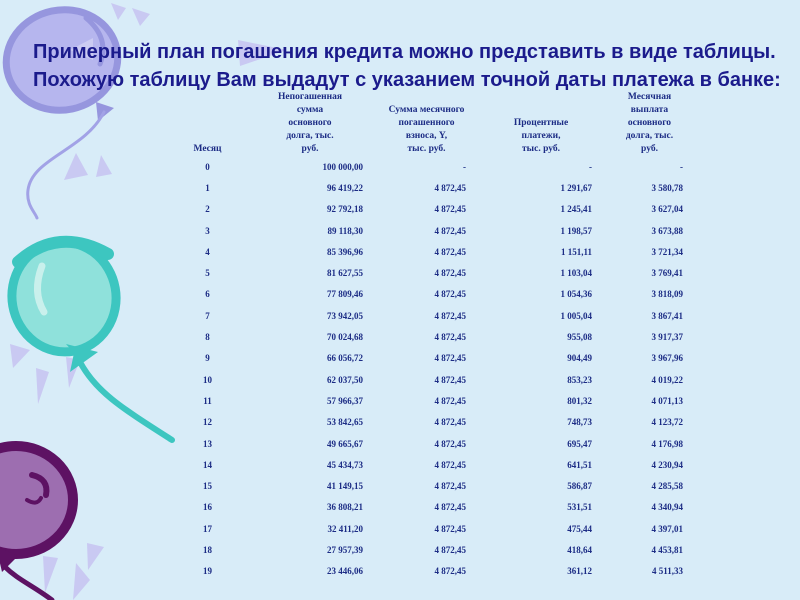 This screenshot has height=600, width=800. I want to click on principal-paid-cell: 3 769,41, so click(667, 273).